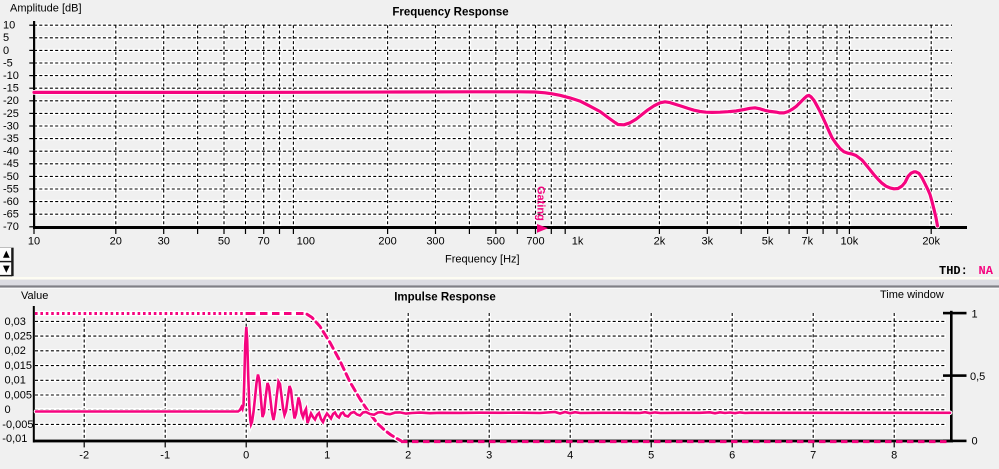  I want to click on svg-text: -70, so click(11, 227).